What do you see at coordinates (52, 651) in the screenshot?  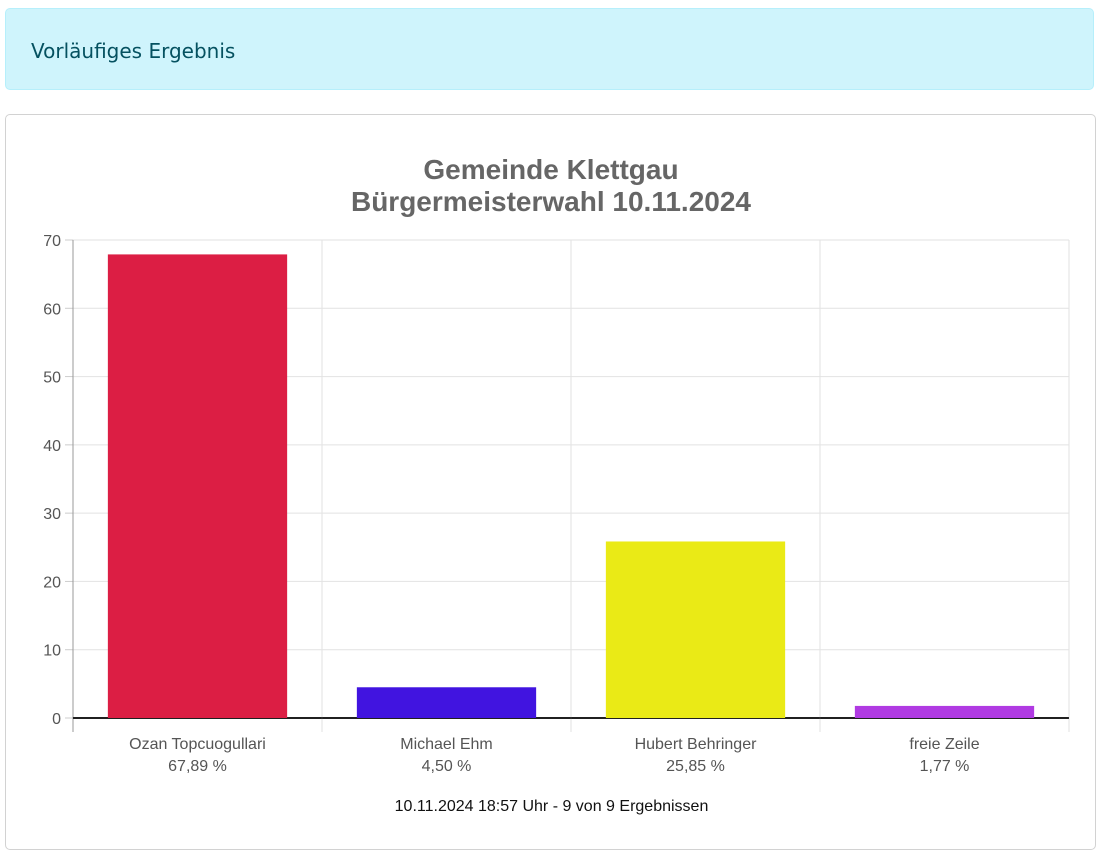 I see `y-tick-label: 10` at bounding box center [52, 651].